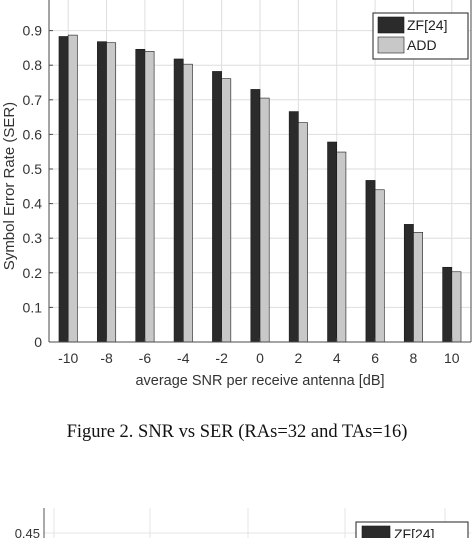 The height and width of the screenshot is (538, 474). I want to click on second-chart-partial: 0.45 ZF[24], so click(237, 523).